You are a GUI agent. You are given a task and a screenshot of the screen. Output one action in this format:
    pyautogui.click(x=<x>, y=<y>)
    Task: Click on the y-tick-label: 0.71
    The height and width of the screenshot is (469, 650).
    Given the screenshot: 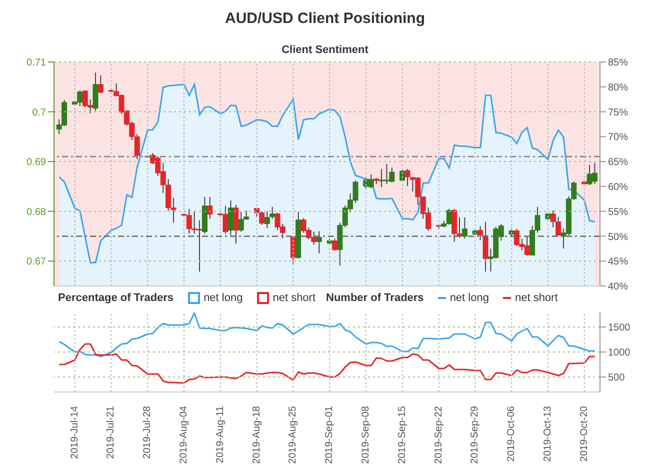 What is the action you would take?
    pyautogui.click(x=36, y=63)
    